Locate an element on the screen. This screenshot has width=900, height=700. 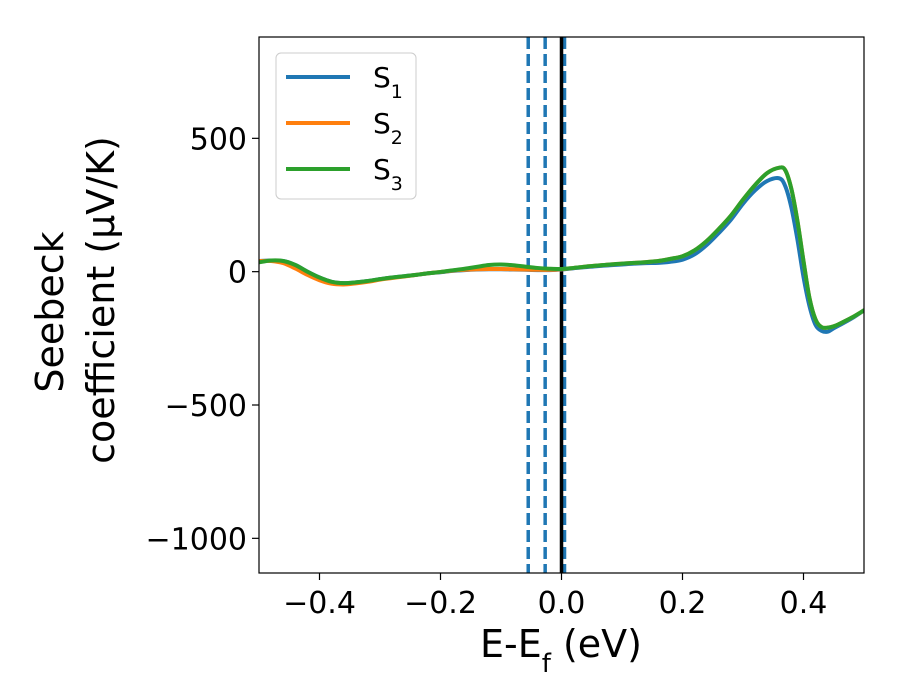
x-tick-label: 0.0 is located at coordinates (562, 603).